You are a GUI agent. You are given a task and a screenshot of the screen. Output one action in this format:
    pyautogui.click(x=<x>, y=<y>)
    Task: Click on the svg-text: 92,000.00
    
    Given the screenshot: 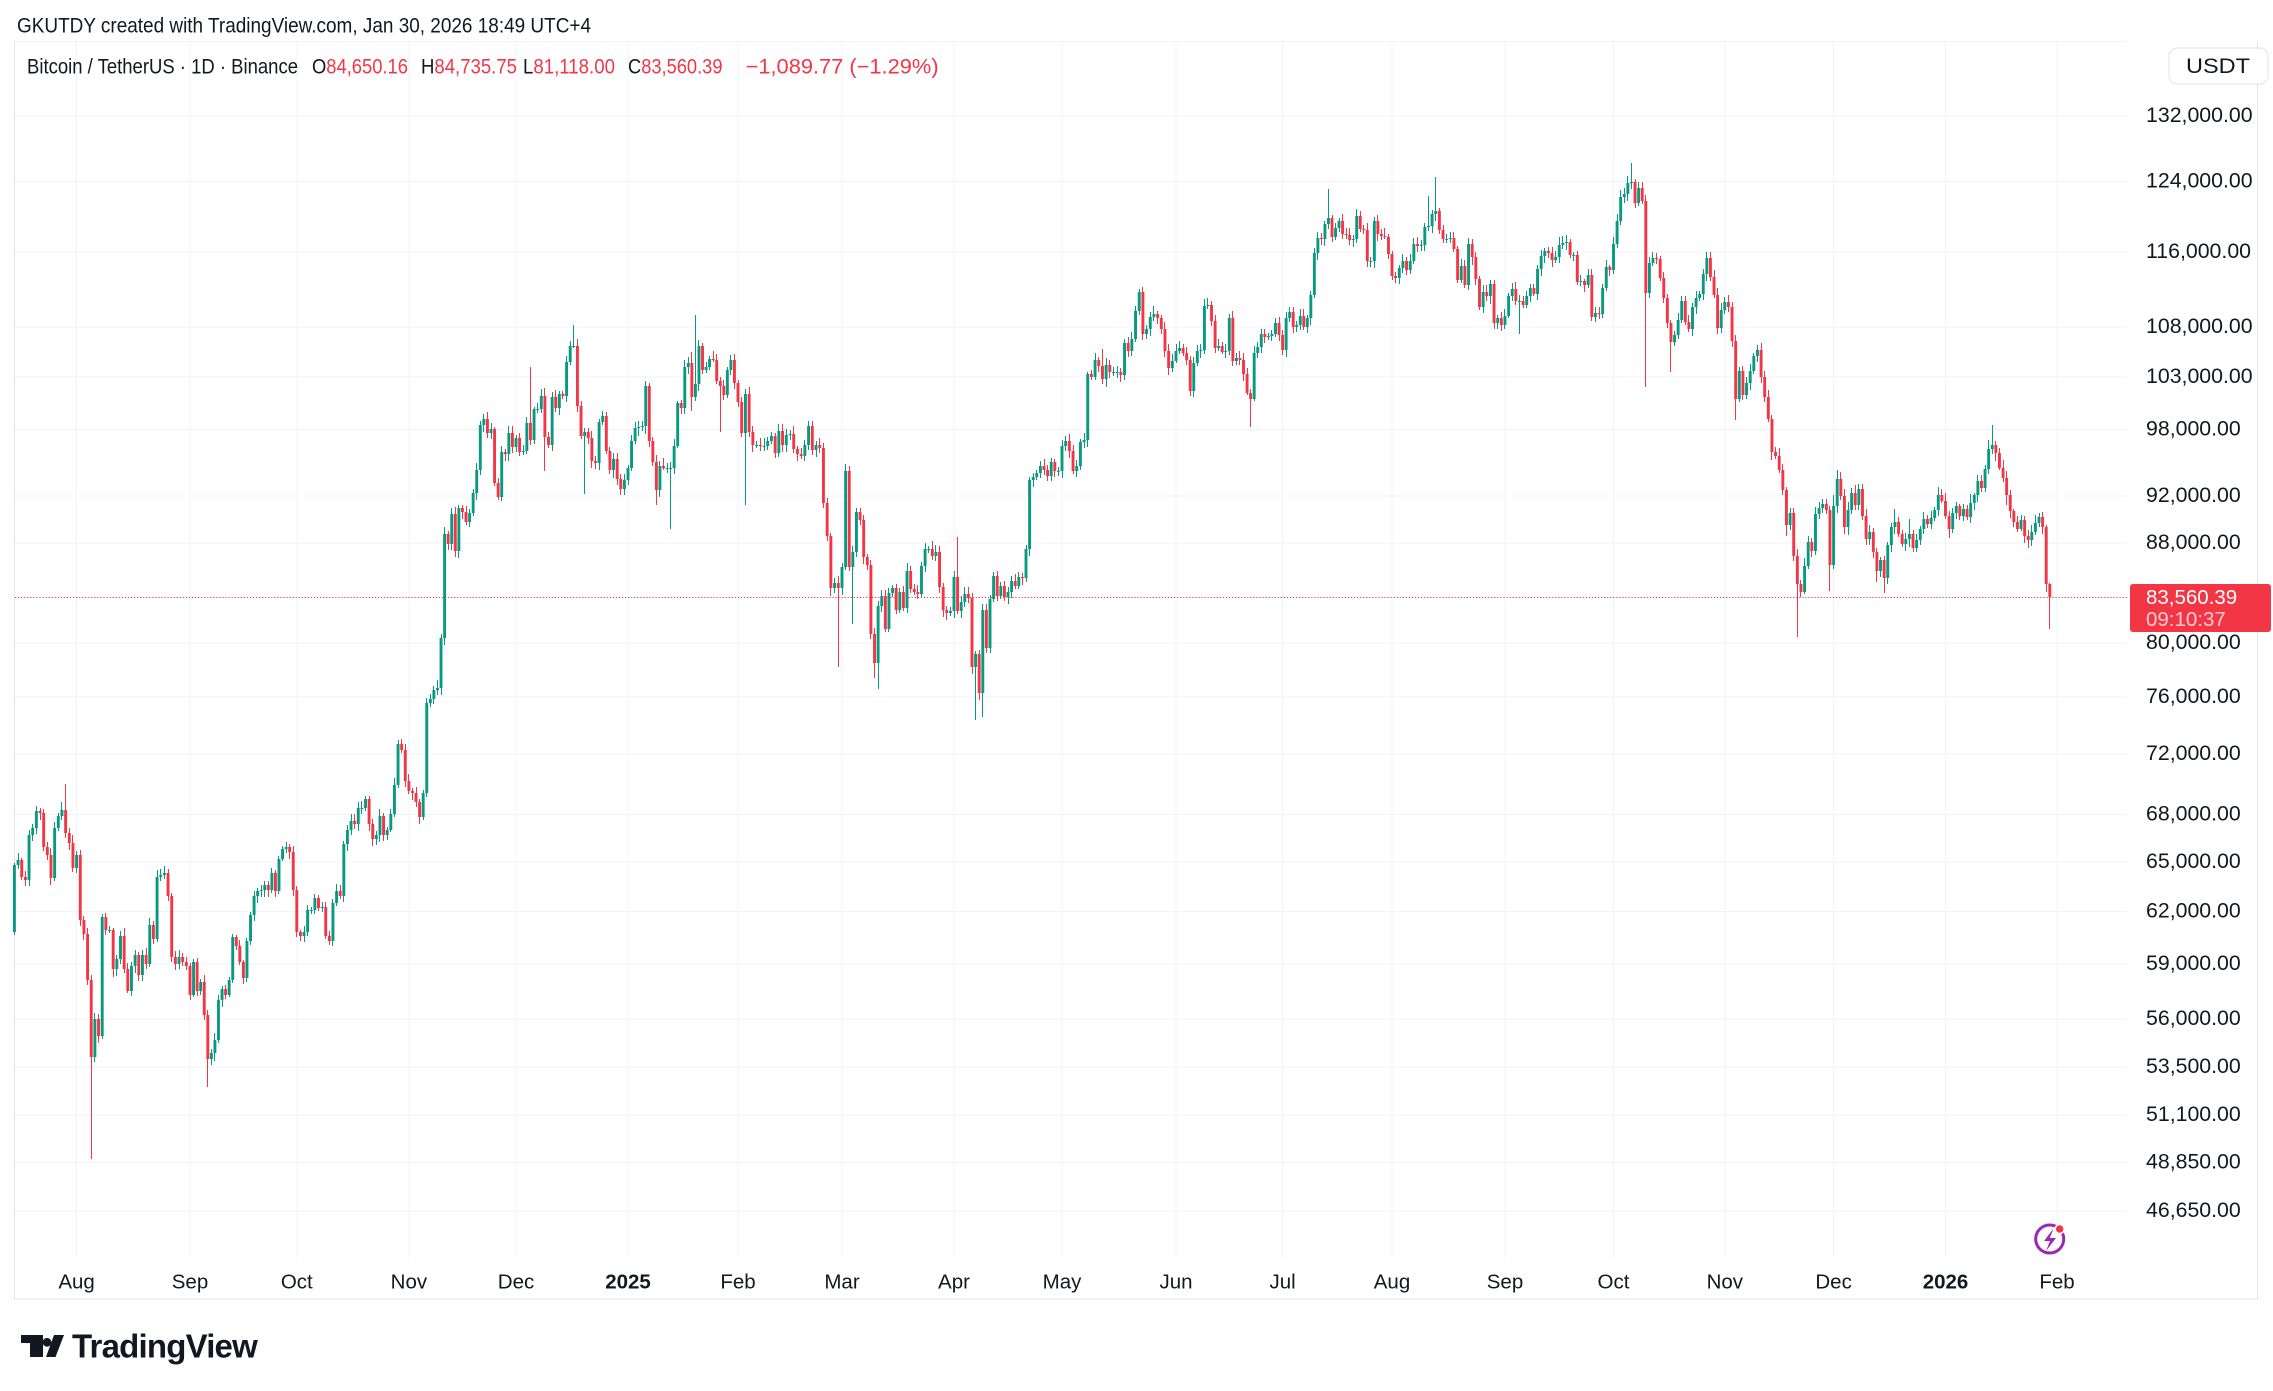 What is the action you would take?
    pyautogui.click(x=2193, y=495)
    